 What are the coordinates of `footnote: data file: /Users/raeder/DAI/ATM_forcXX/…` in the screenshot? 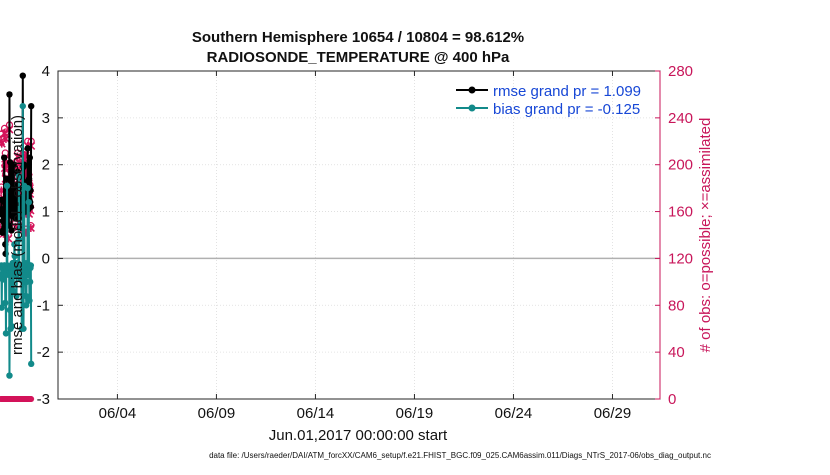 It's located at (460, 455).